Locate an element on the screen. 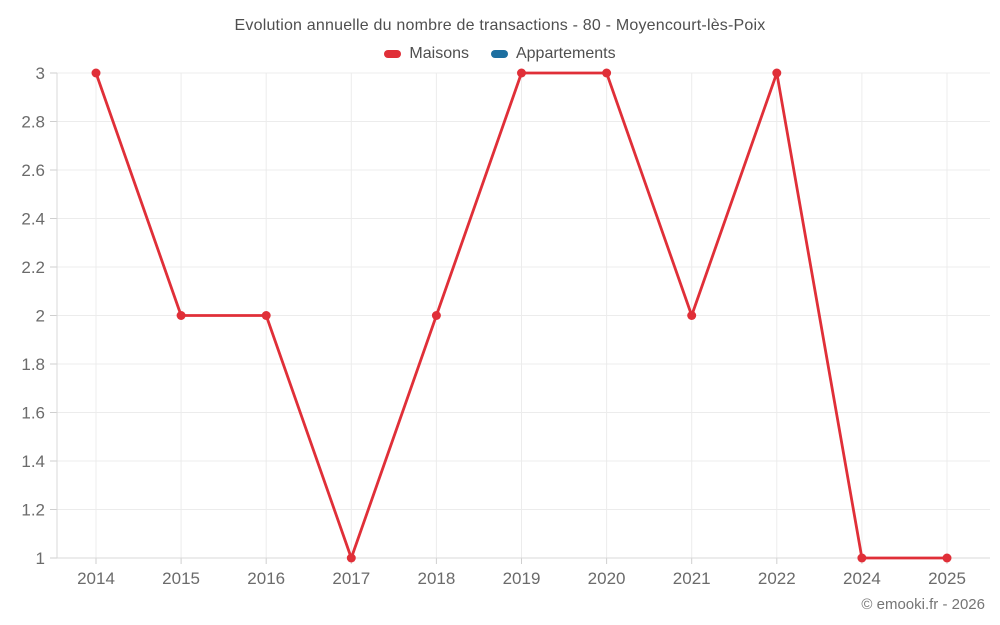 This screenshot has height=625, width=1000. copyright-text: © emooki.fr - 2026 is located at coordinates (923, 604).